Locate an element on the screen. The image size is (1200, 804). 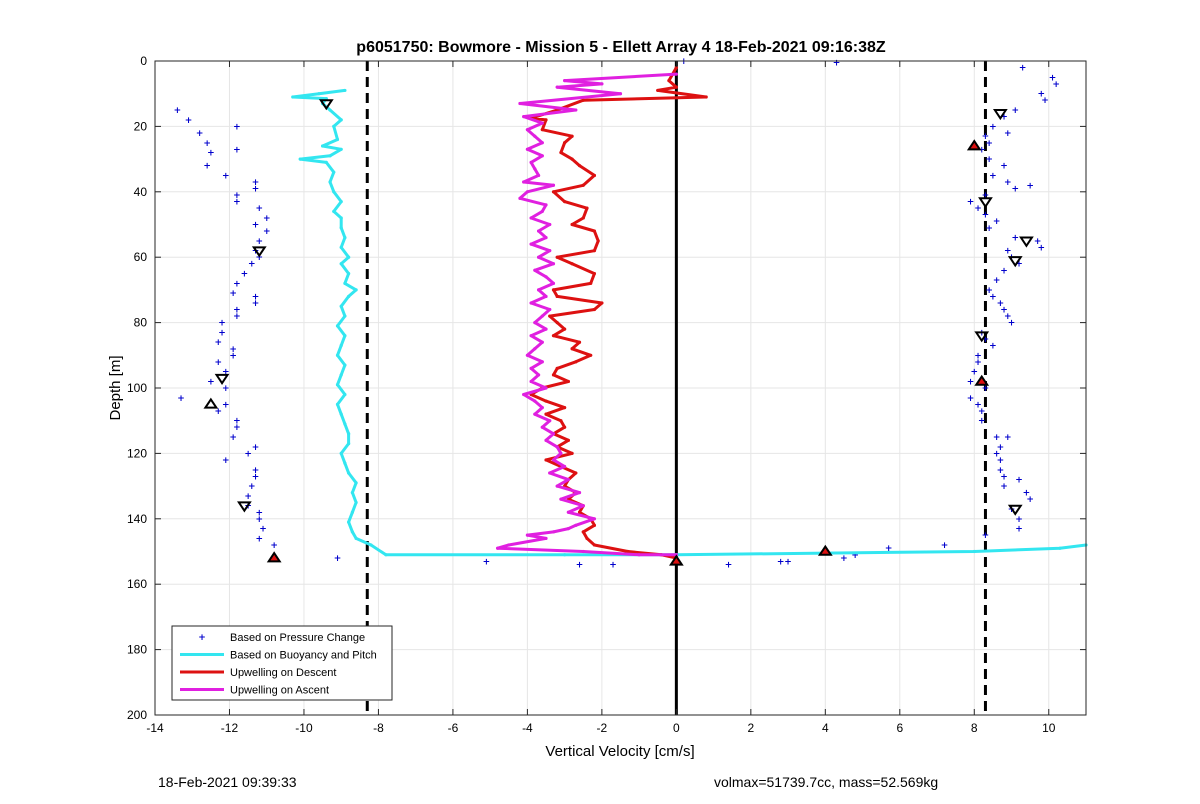
legend-swatch: + is located at coordinates (202, 638).